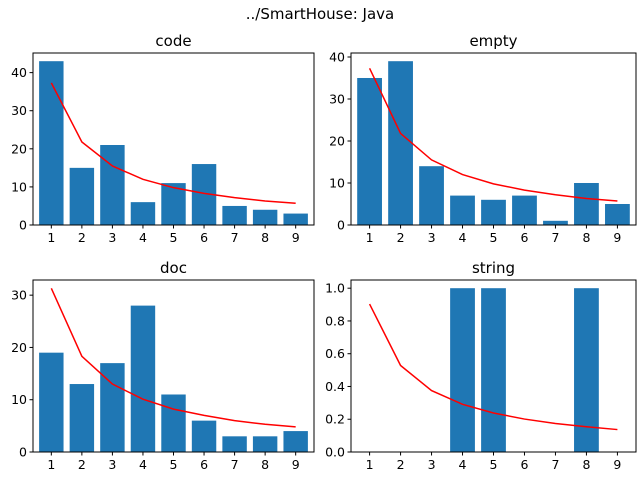 The width and height of the screenshot is (640, 480). What do you see at coordinates (335, 386) in the screenshot?
I see `y-tick-label: 0.4` at bounding box center [335, 386].